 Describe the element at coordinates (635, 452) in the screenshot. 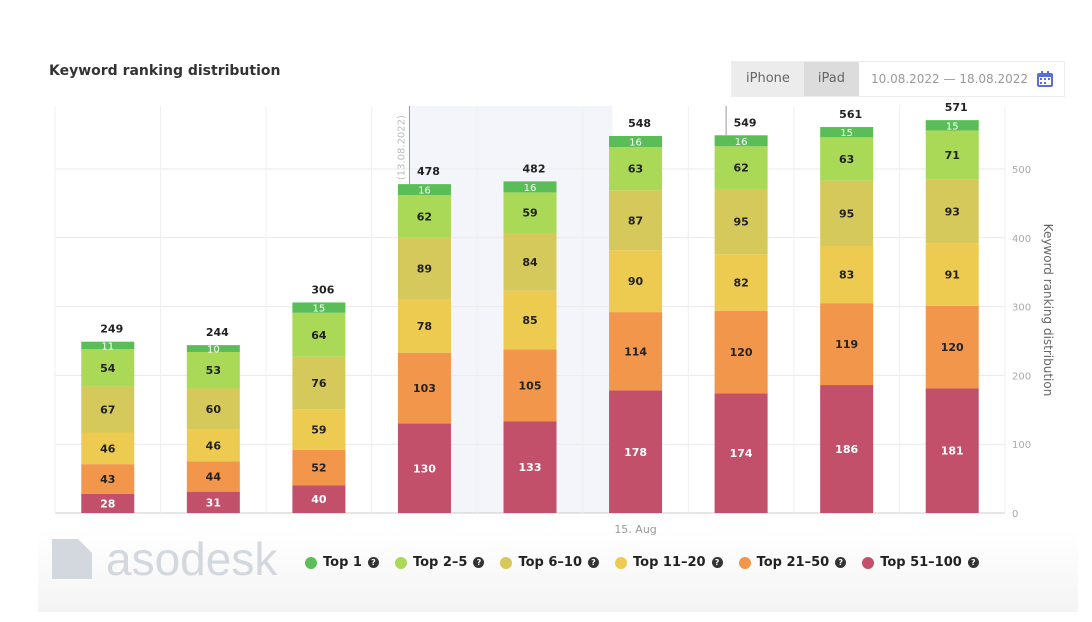

I see `segment-label: 178` at that location.